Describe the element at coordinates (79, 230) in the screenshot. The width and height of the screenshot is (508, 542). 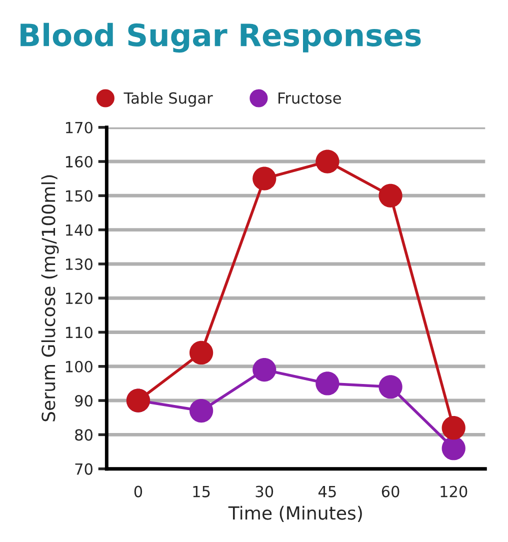
I see `y-tick-label: 140` at that location.